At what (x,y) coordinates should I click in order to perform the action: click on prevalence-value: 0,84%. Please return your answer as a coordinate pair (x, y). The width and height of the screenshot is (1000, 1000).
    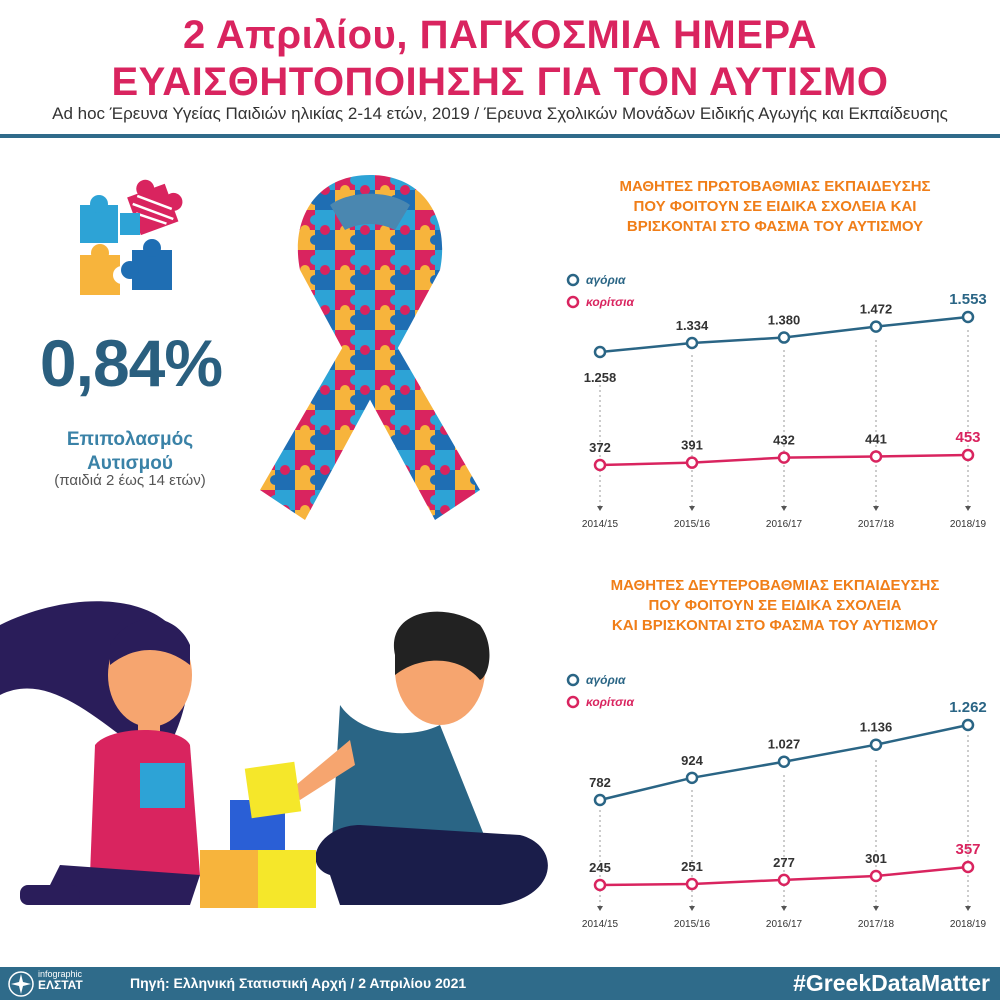
    Looking at the image, I should click on (131, 363).